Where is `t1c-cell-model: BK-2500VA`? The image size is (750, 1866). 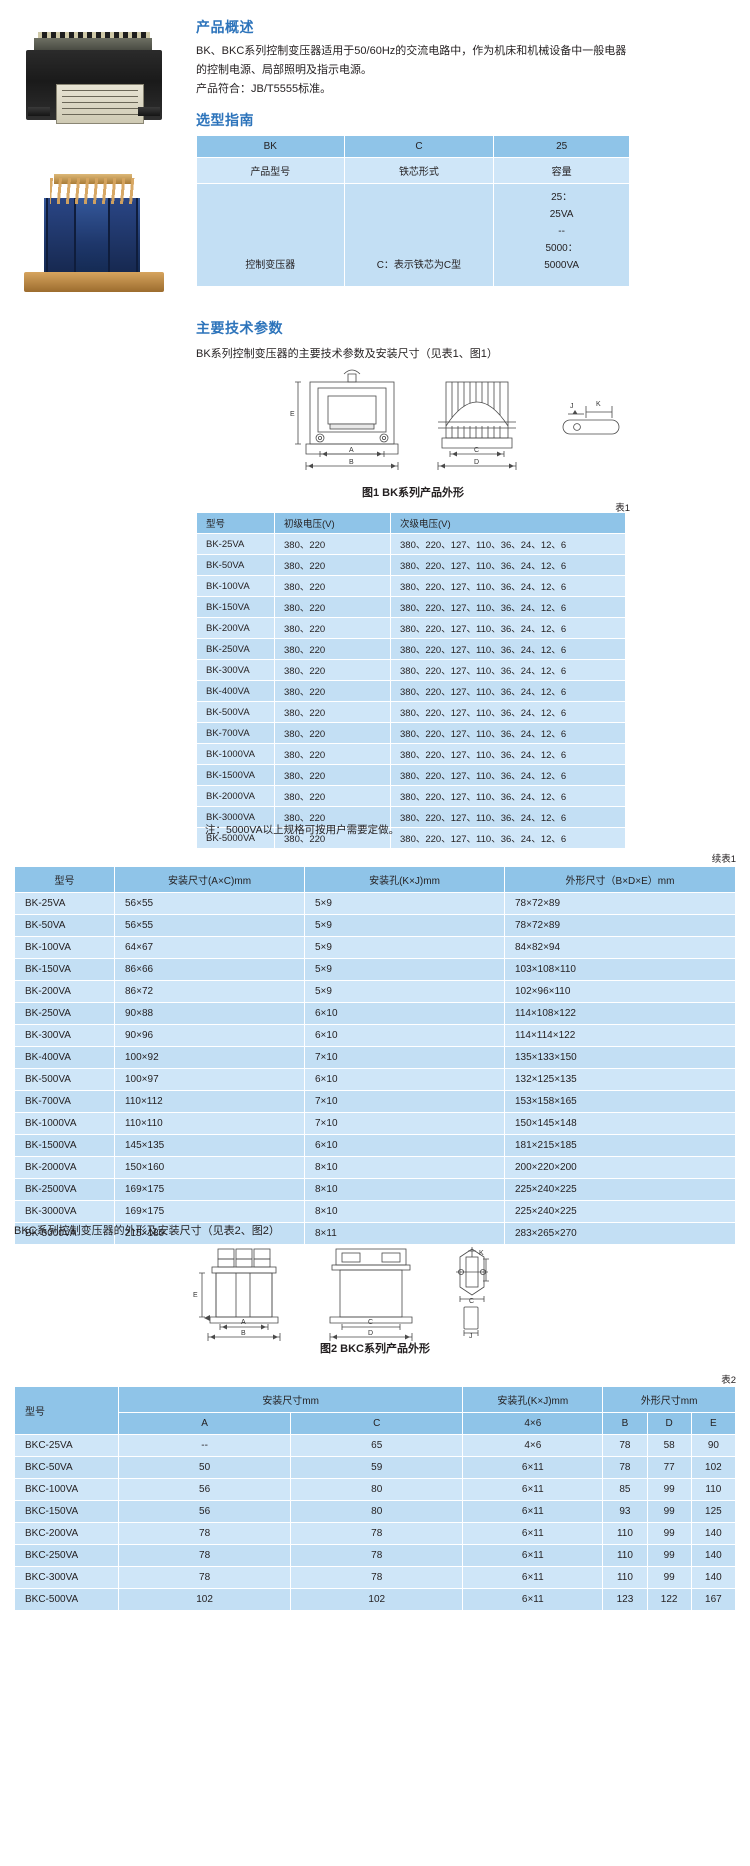
t1c-cell-model: BK-2500VA is located at coordinates (64, 1189).